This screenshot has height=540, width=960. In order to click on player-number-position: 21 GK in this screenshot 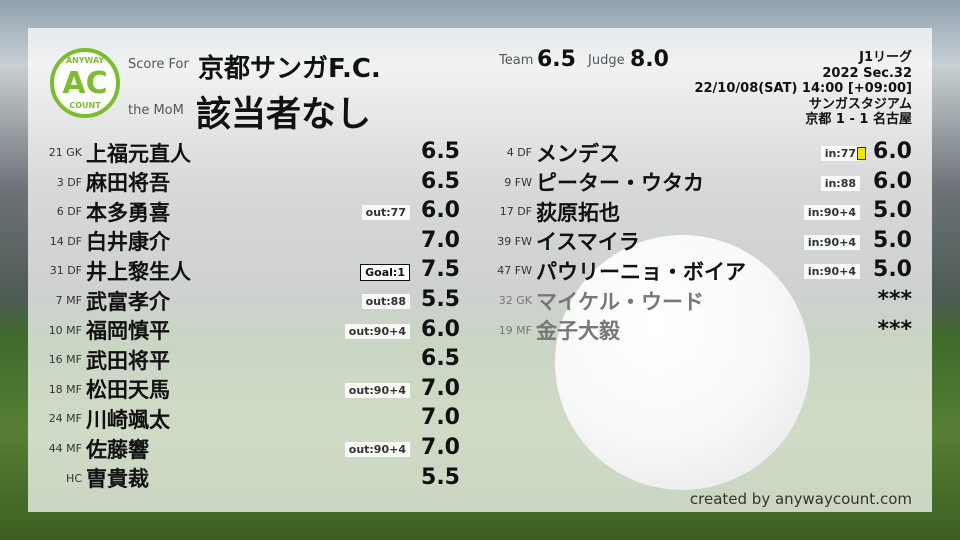, I will do `click(65, 152)`.